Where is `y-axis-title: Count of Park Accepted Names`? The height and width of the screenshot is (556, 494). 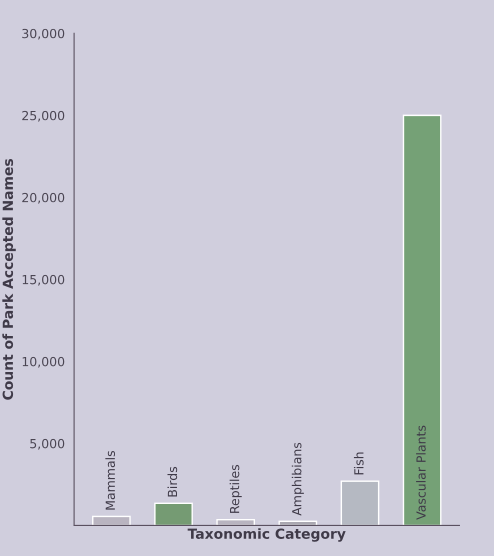
y-axis-title: Count of Park Accepted Names is located at coordinates (9, 279).